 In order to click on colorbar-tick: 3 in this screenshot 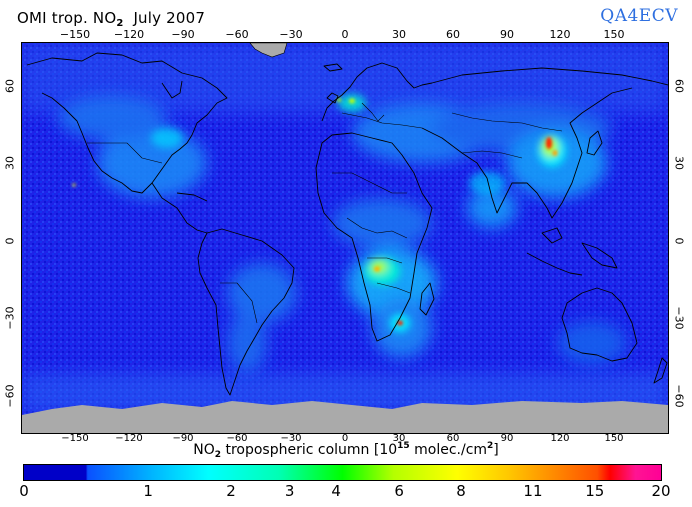, I will do `click(289, 491)`.